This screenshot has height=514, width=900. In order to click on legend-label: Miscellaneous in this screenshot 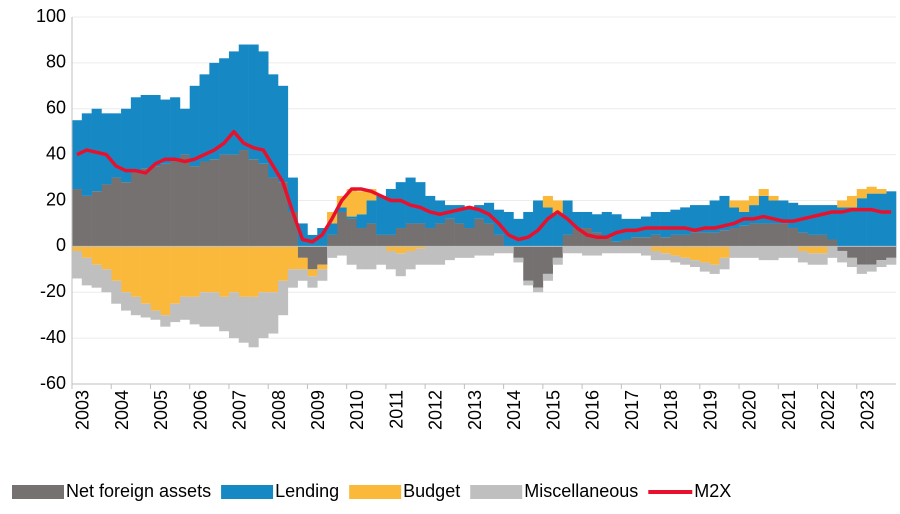, I will do `click(581, 491)`.